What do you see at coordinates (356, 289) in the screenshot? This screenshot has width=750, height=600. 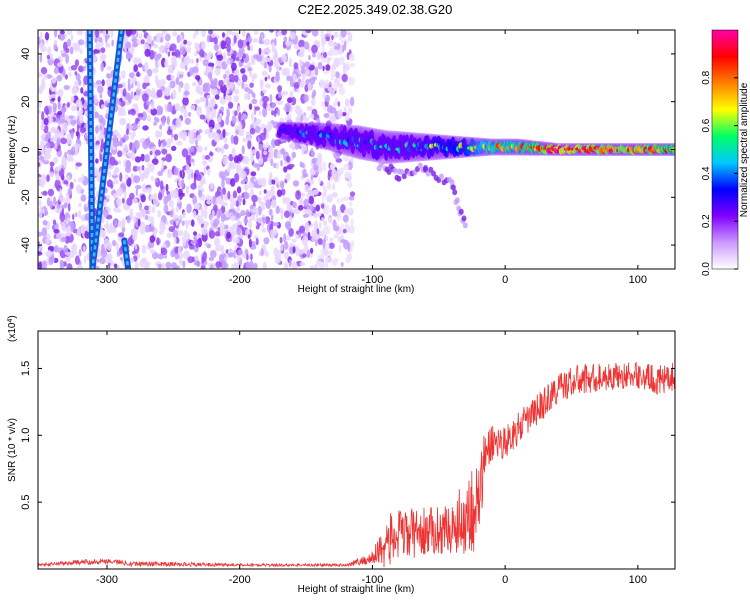 I see `spectrogram-x-label: Height of straight line (km)` at bounding box center [356, 289].